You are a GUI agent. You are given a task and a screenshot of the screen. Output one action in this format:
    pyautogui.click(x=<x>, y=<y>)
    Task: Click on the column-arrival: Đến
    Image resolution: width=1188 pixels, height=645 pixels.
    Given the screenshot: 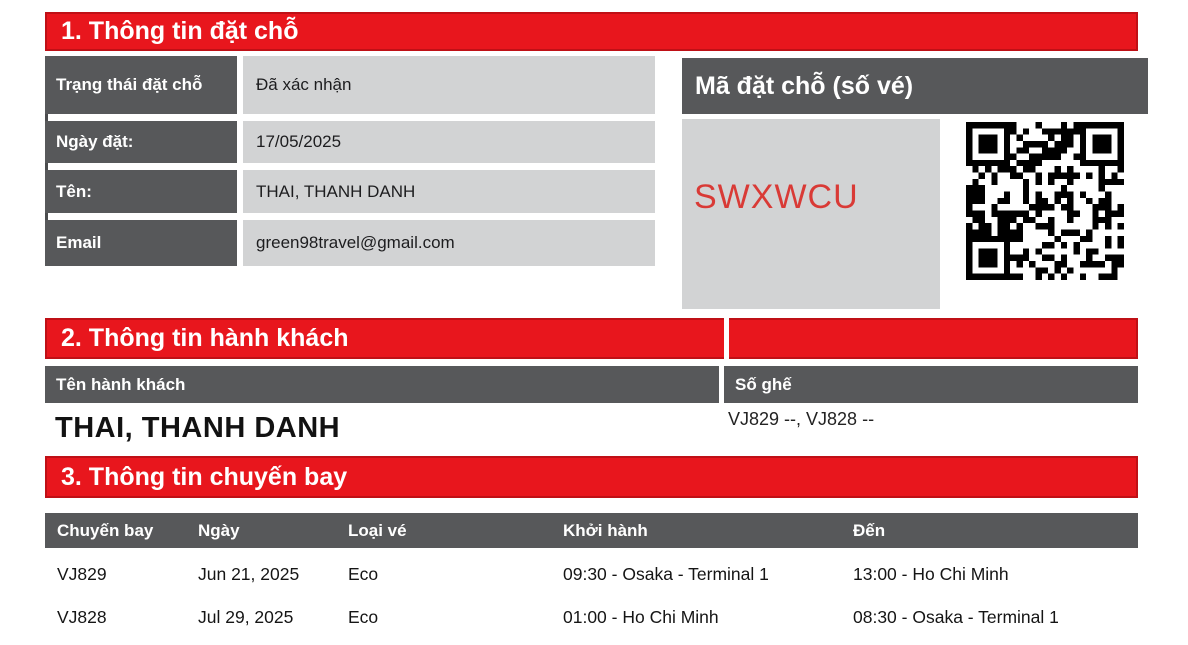 What is the action you would take?
    pyautogui.click(x=869, y=530)
    